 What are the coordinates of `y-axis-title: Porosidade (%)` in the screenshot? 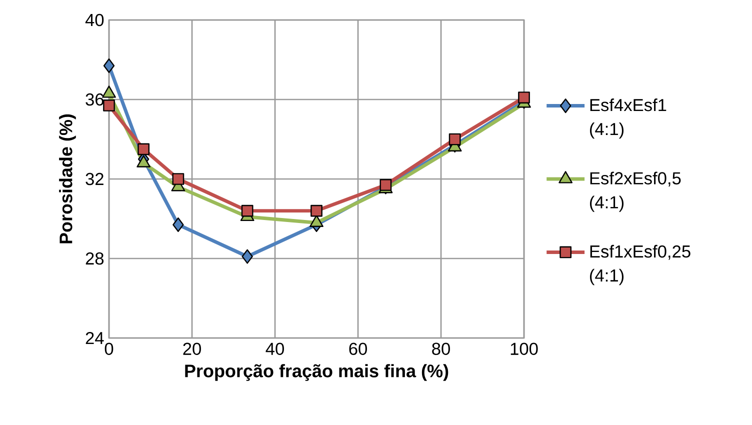 It's located at (67, 179).